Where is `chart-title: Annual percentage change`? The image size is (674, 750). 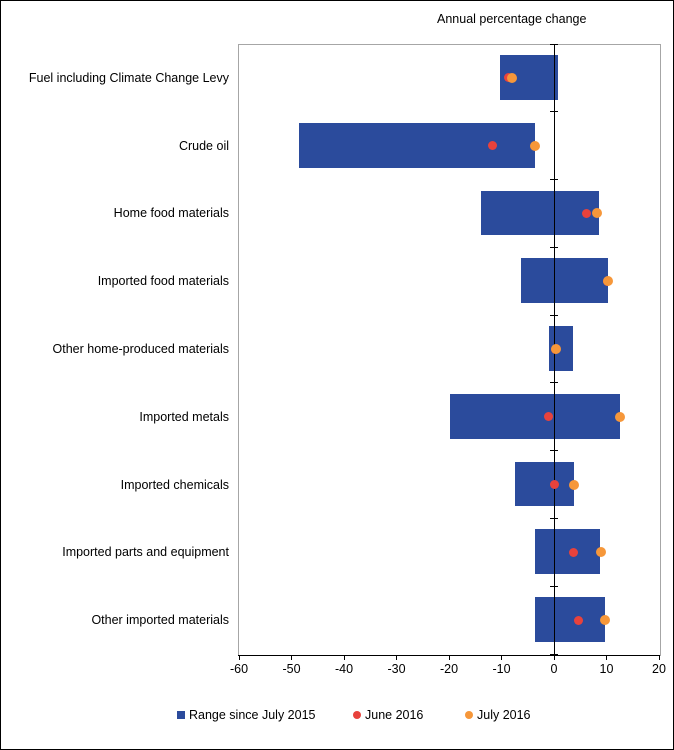
chart-title: Annual percentage change is located at coordinates (512, 19).